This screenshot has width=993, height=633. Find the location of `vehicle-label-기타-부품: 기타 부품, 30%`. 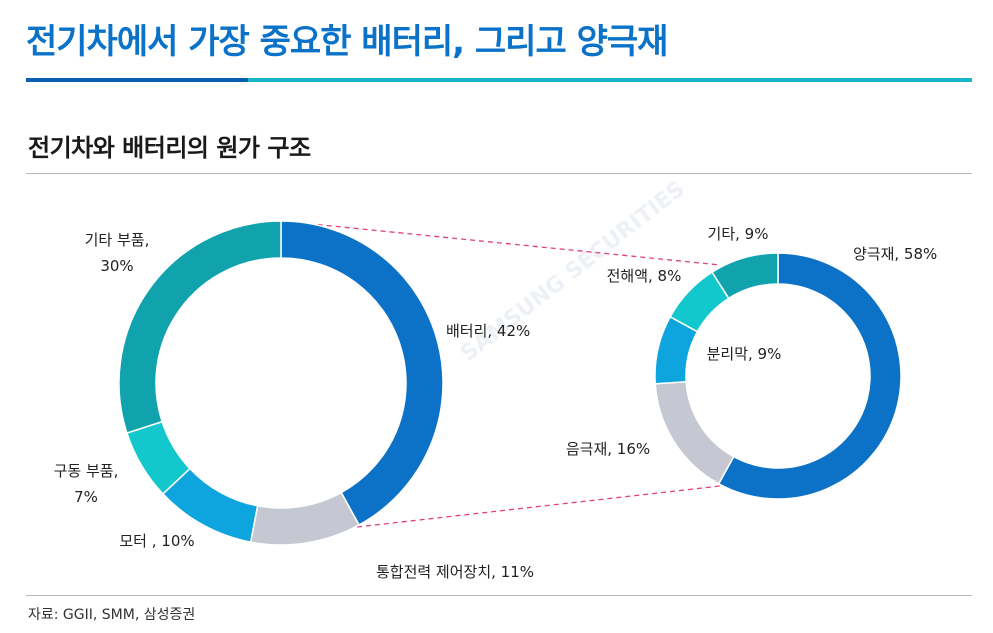

vehicle-label-기타-부품: 기타 부품, 30% is located at coordinates (117, 253).